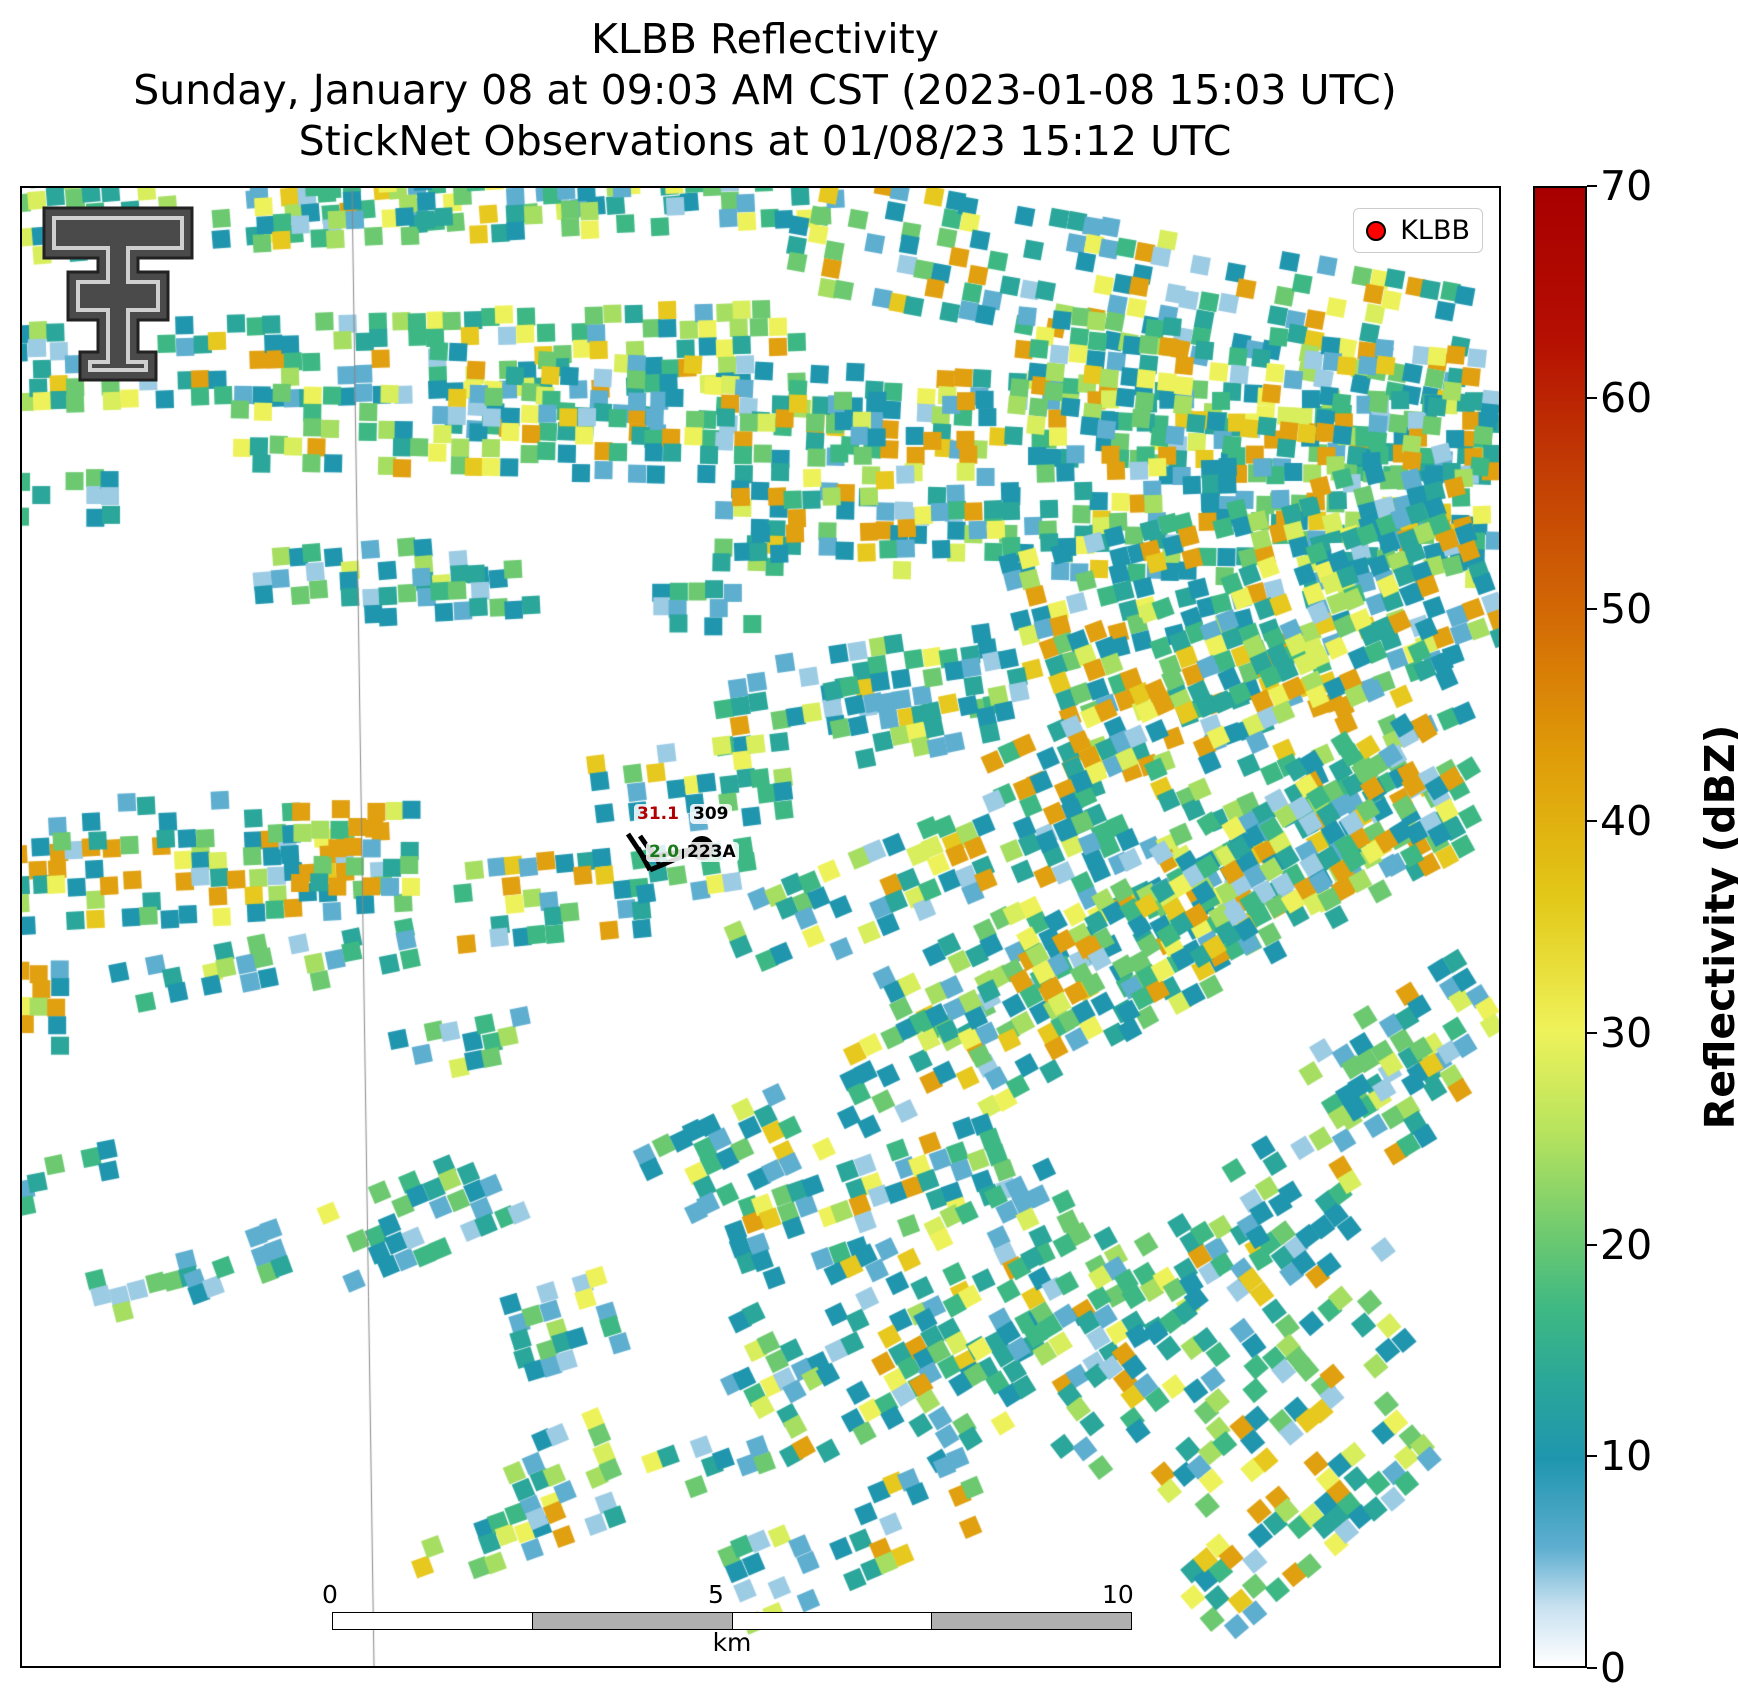  What do you see at coordinates (658, 814) in the screenshot?
I see `station-temperature: 31.1` at bounding box center [658, 814].